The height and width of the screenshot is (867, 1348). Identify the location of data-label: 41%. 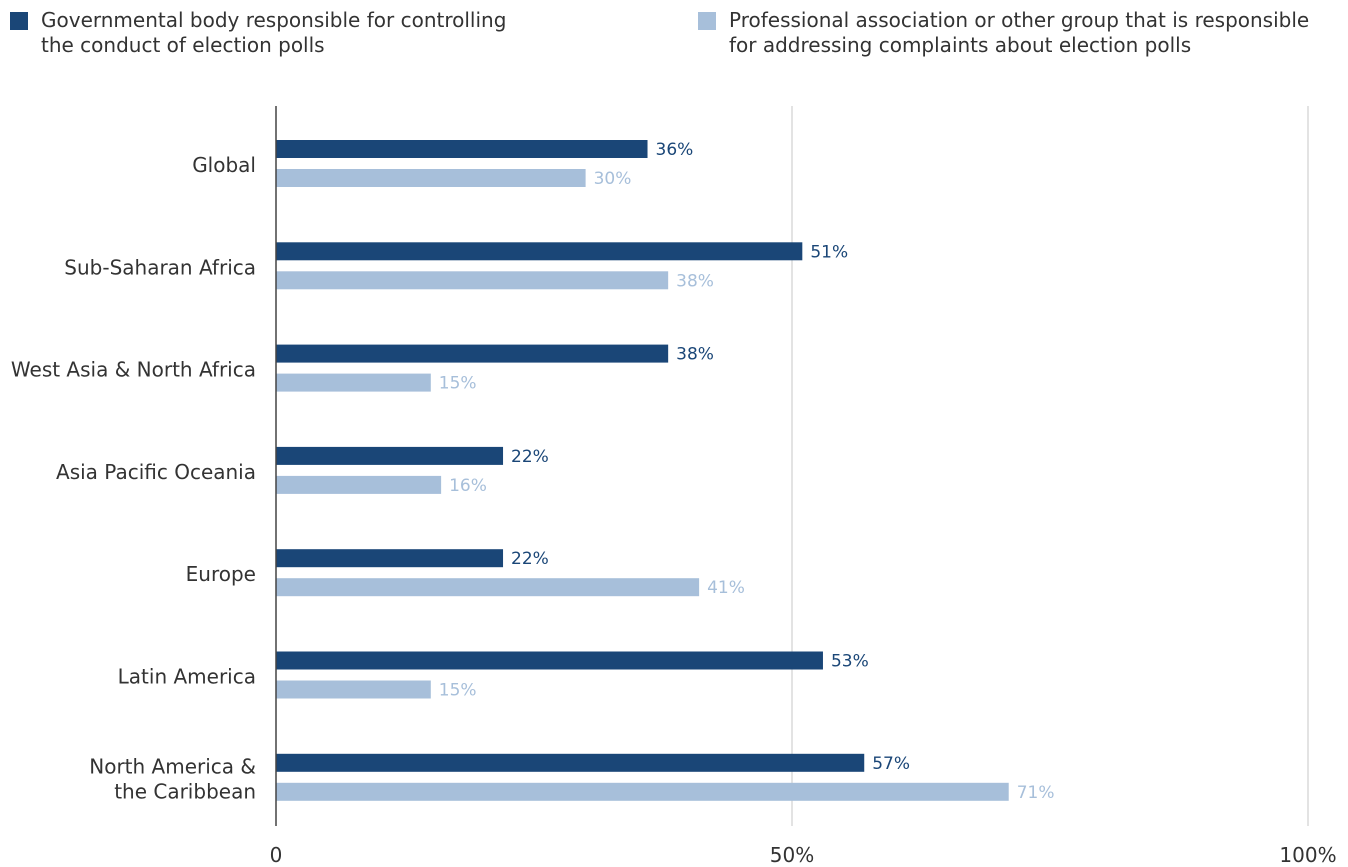
(726, 588).